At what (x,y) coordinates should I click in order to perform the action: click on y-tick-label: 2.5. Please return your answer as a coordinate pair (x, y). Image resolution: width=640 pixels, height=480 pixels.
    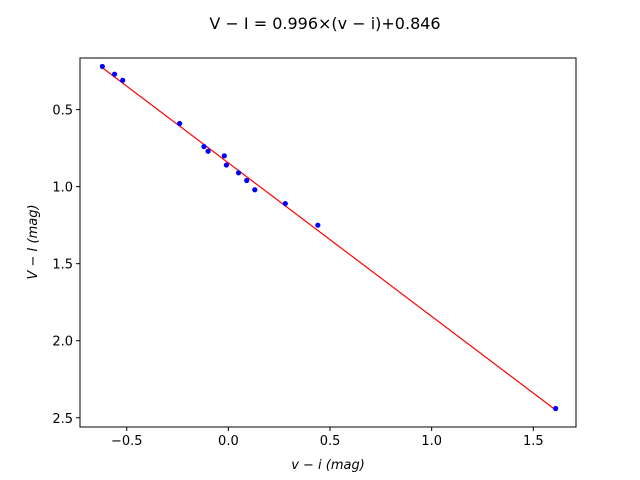
    Looking at the image, I should click on (62, 419).